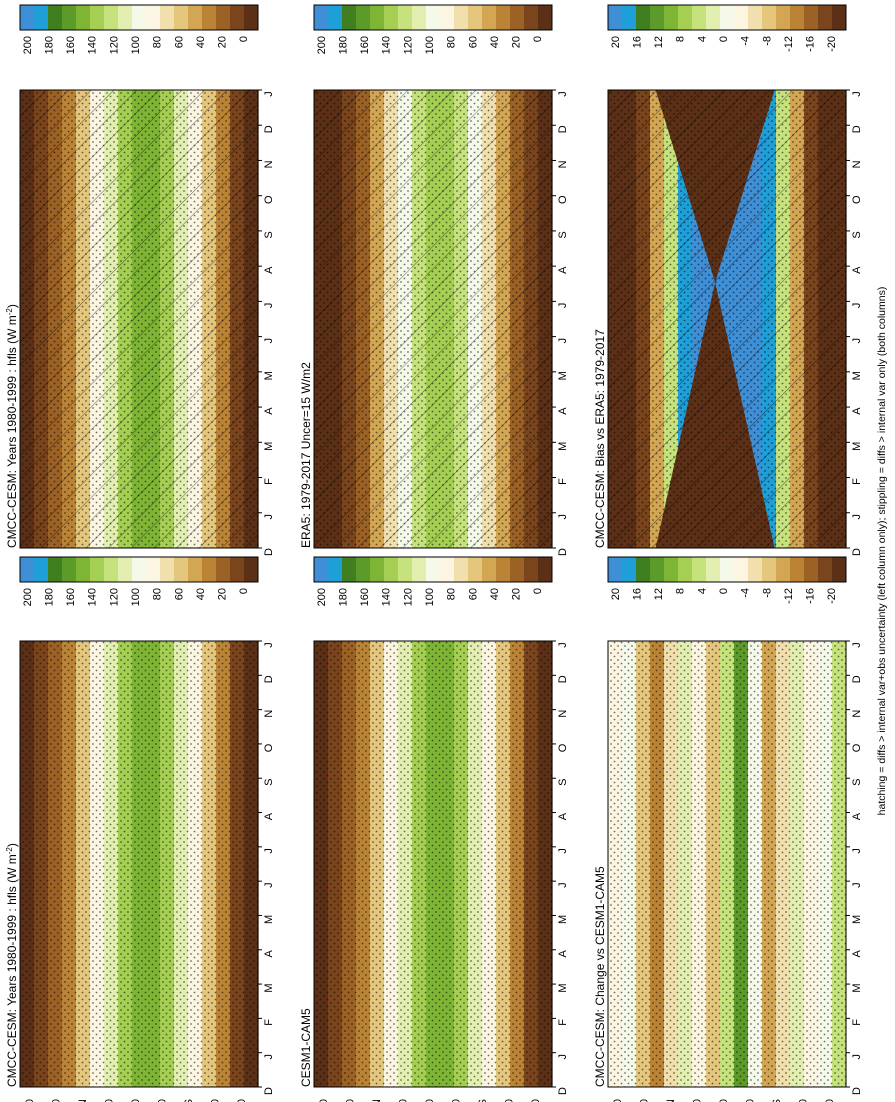 This screenshot has width=895, height=1102. What do you see at coordinates (306, 1047) in the screenshot?
I see `panel-title: CESM1-CAM5` at bounding box center [306, 1047].